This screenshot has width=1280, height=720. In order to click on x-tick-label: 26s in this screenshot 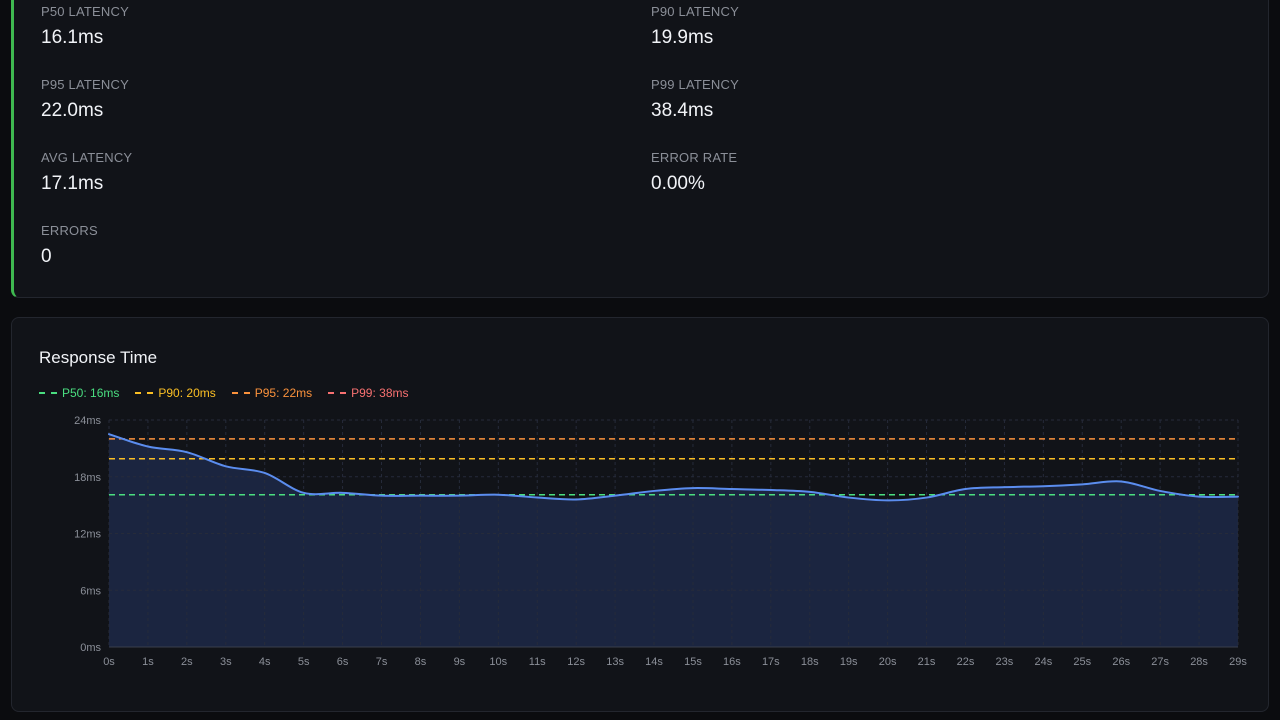, I will do `click(1121, 662)`.